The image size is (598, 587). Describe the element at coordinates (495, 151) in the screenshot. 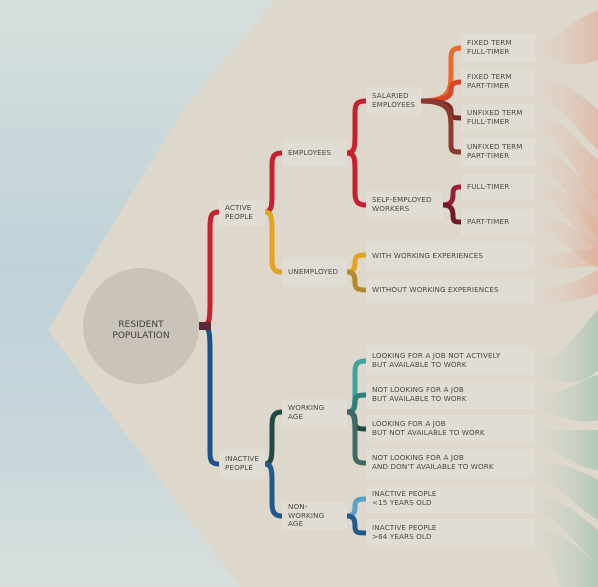

I see `node-unfixed-part-label: UNFIXED TERM PART-TIMER` at that location.